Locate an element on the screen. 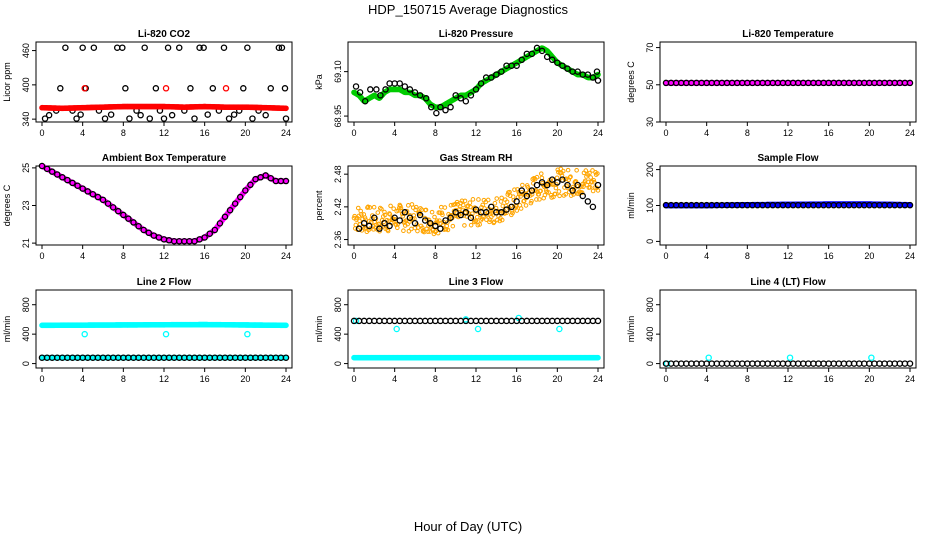 The image size is (936, 540). panel-2: Li-820 Pressure kPa 0 4 8 12 16 20 24 68.95 69.10 is located at coordinates (459, 83).